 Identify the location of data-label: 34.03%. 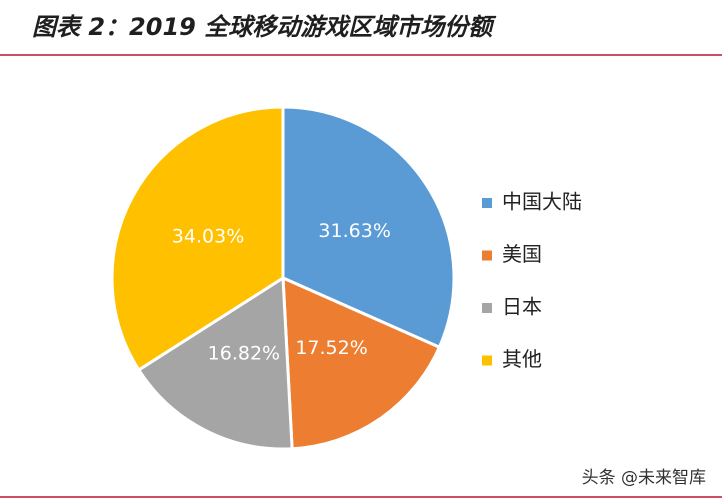
(208, 236).